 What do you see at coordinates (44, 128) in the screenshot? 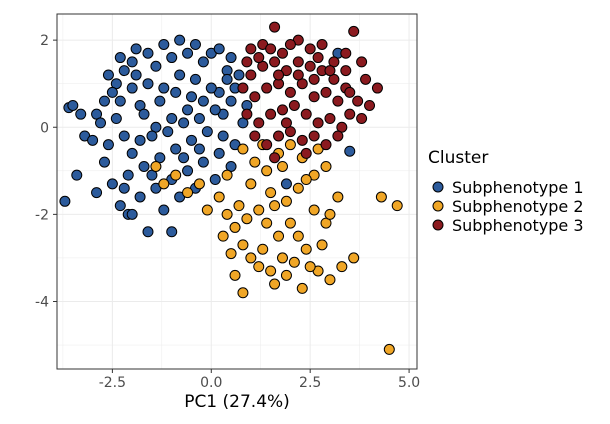
I see `y-tick-label: 0` at bounding box center [44, 128].